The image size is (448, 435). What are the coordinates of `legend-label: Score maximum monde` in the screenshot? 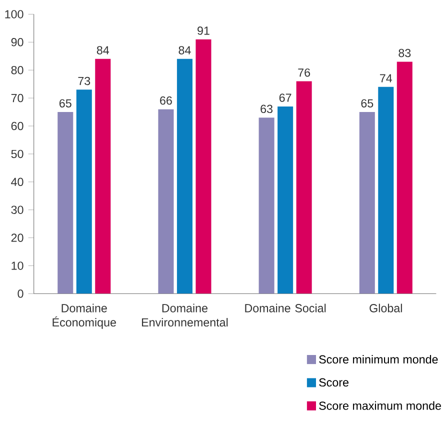 It's located at (380, 405).